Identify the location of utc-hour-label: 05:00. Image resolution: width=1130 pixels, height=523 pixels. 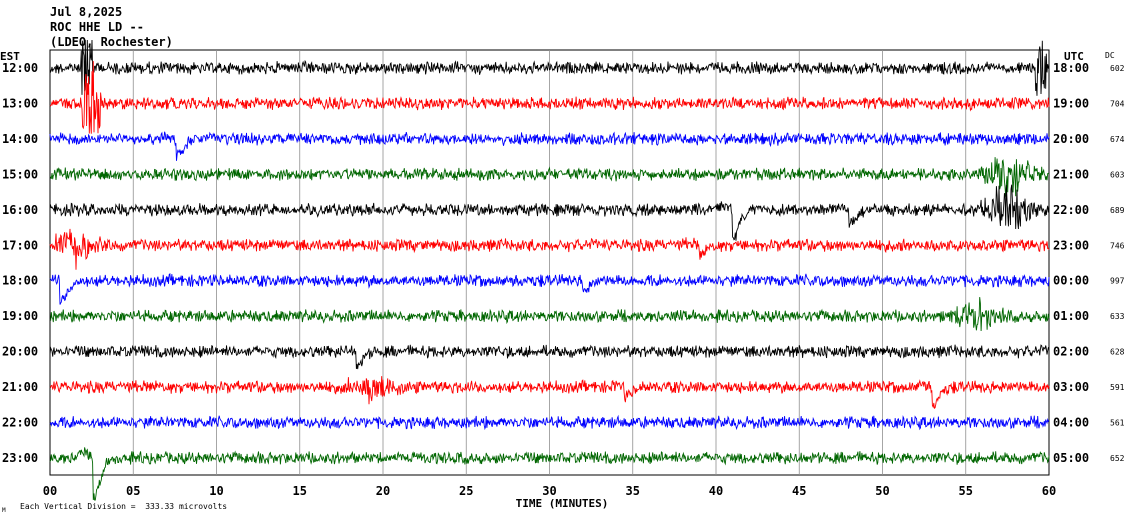
(1071, 458).